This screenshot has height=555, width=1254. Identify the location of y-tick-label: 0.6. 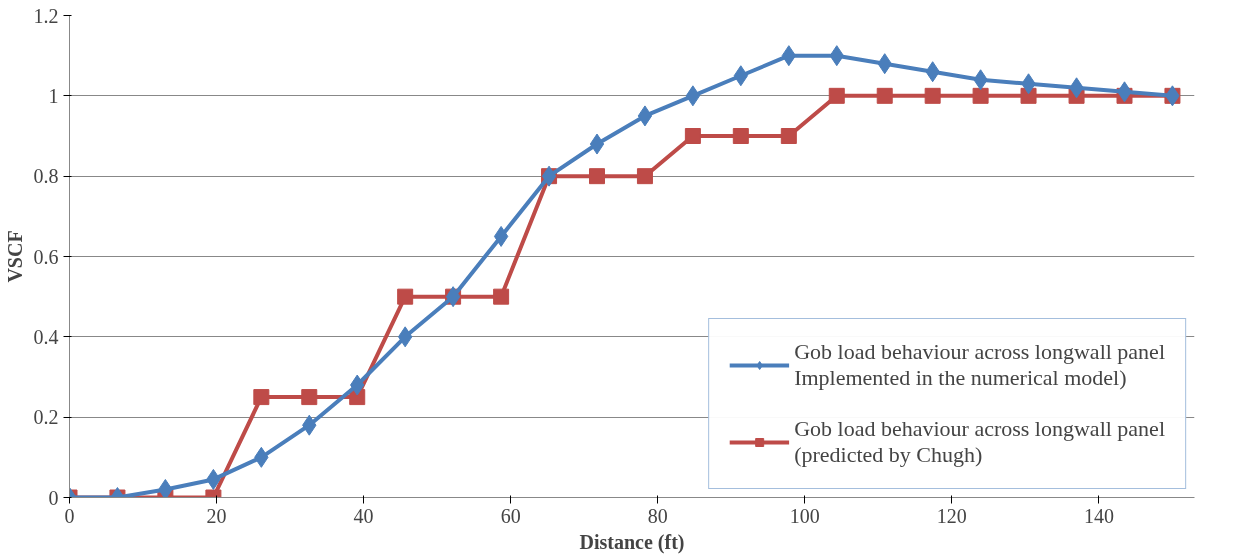
(46, 256).